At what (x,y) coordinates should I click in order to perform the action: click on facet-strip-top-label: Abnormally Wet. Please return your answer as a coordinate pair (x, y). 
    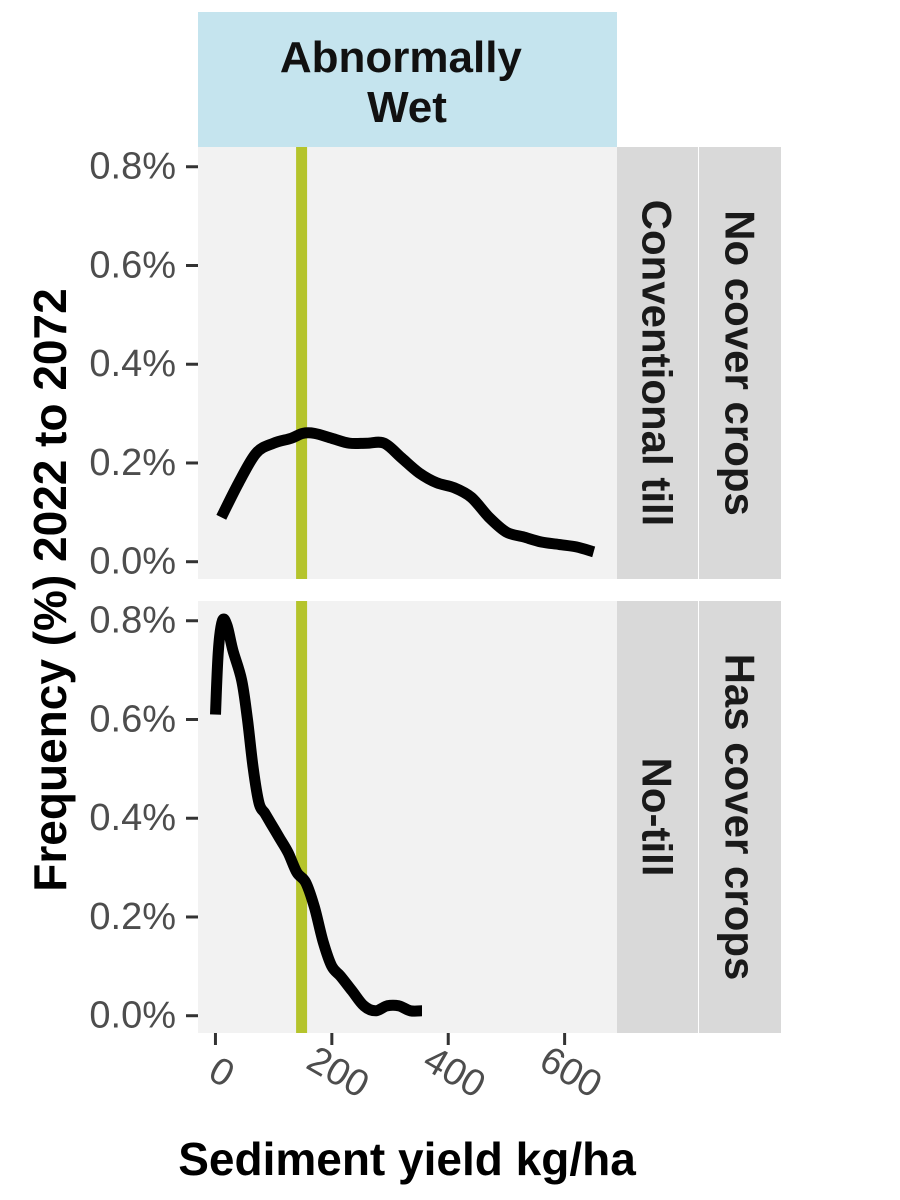
    Looking at the image, I should click on (407, 82).